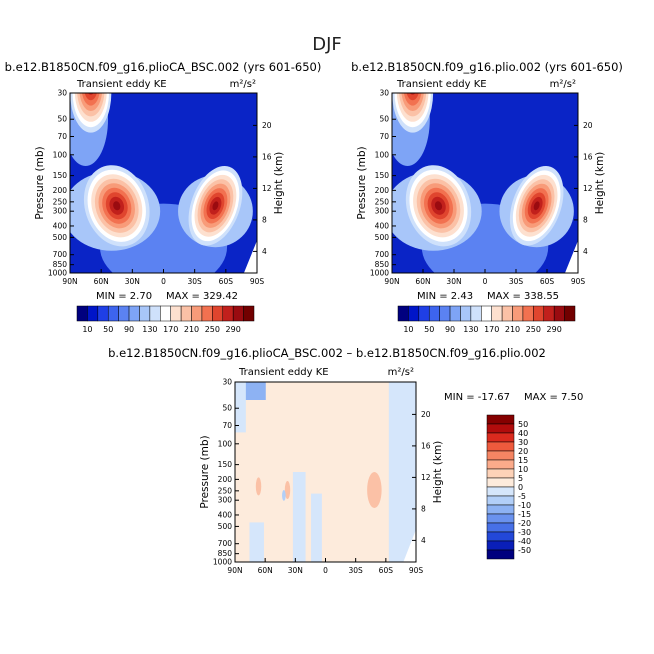 The width and height of the screenshot is (654, 654). What do you see at coordinates (524, 550) in the screenshot?
I see `colorbar-label: -50` at bounding box center [524, 550].